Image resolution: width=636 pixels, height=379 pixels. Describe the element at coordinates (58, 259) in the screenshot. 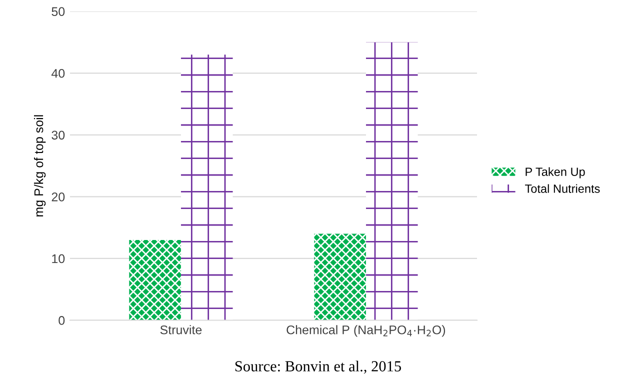

I see `y-tick-label: 10` at that location.